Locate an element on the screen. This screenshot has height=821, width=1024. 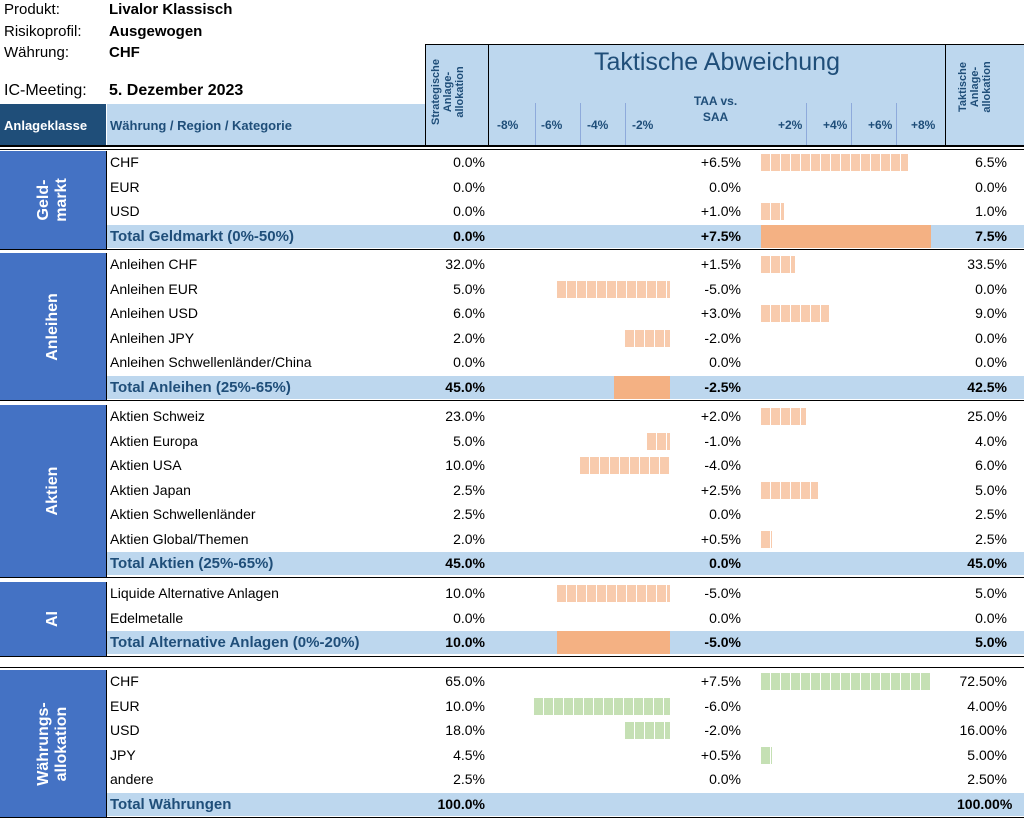
section-label-line: Aktien is located at coordinates (52, 491).